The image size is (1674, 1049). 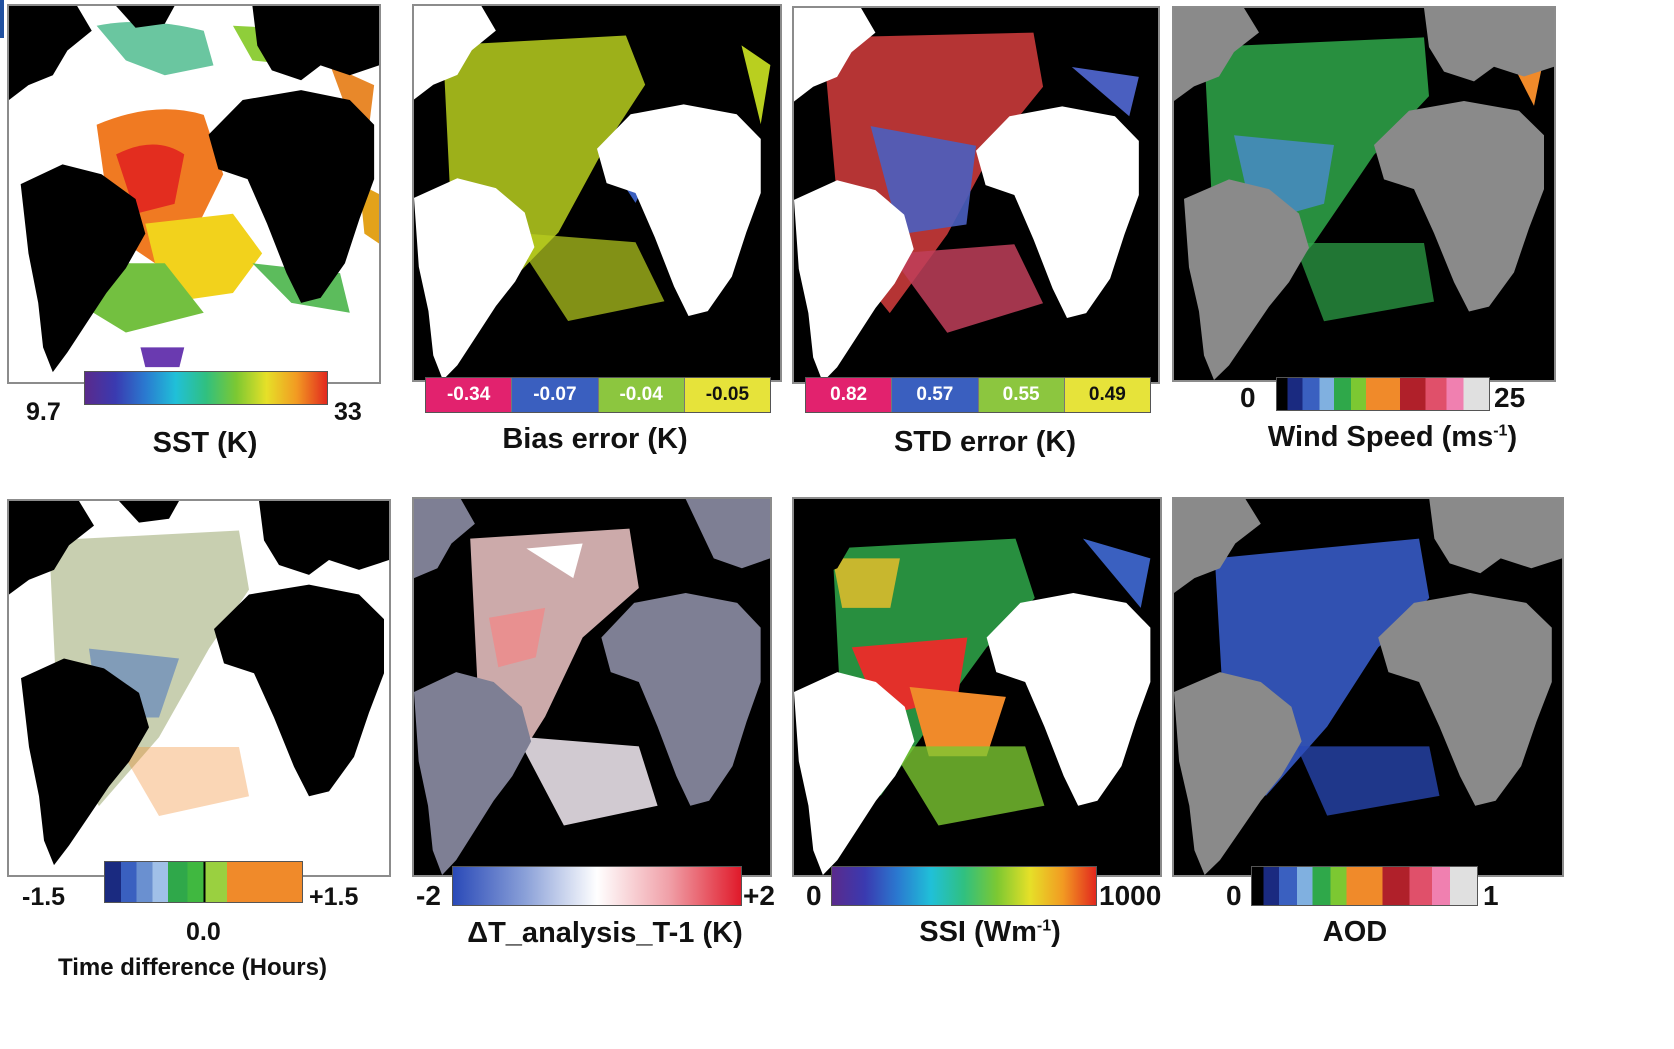 I want to click on ssi-title-end: ), so click(x=1056, y=932).